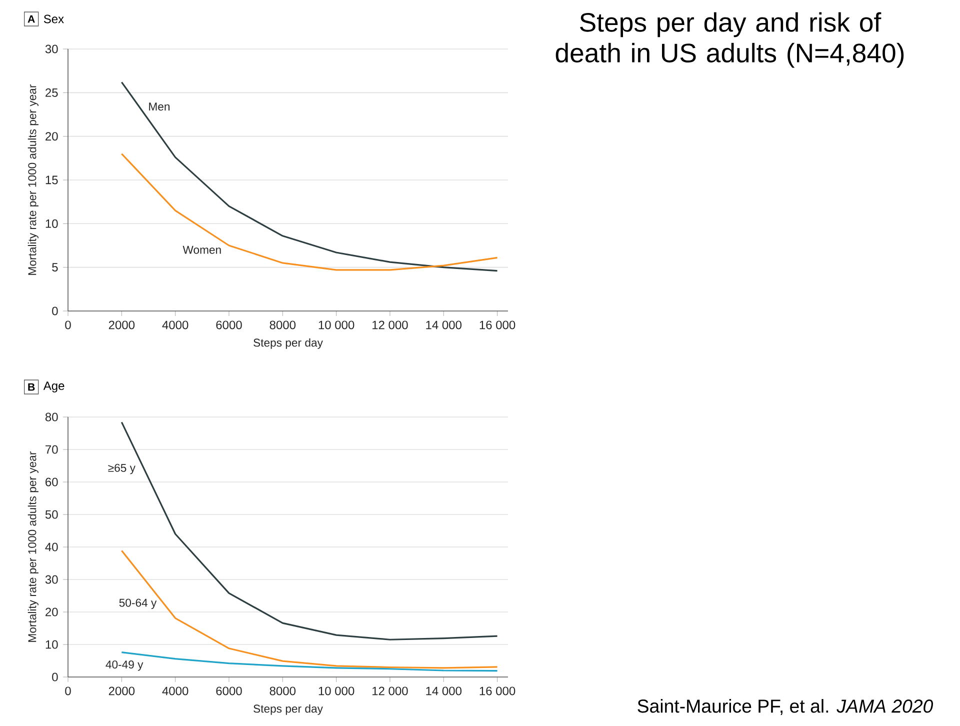  What do you see at coordinates (730, 40) in the screenshot?
I see `text: Steps per day and risk of death in US adults (N=4,840)` at bounding box center [730, 40].